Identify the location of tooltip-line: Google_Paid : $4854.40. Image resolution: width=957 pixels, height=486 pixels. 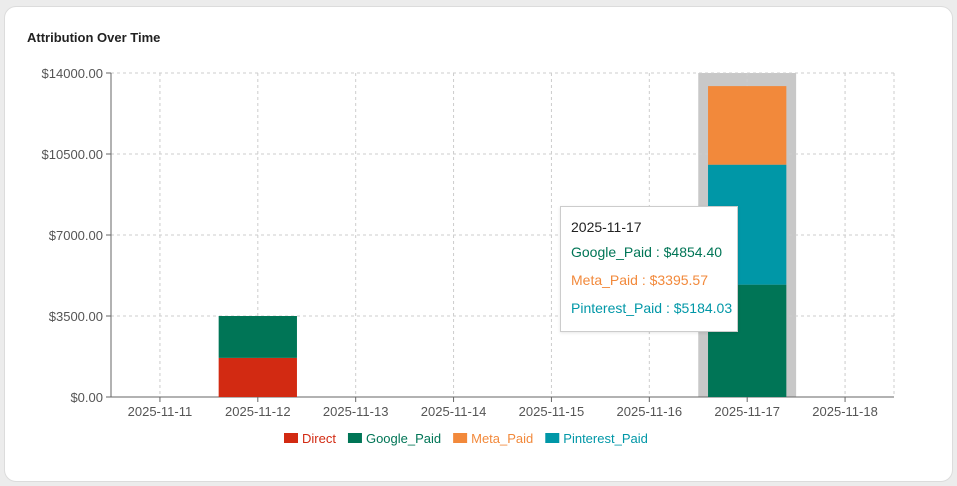
(647, 252).